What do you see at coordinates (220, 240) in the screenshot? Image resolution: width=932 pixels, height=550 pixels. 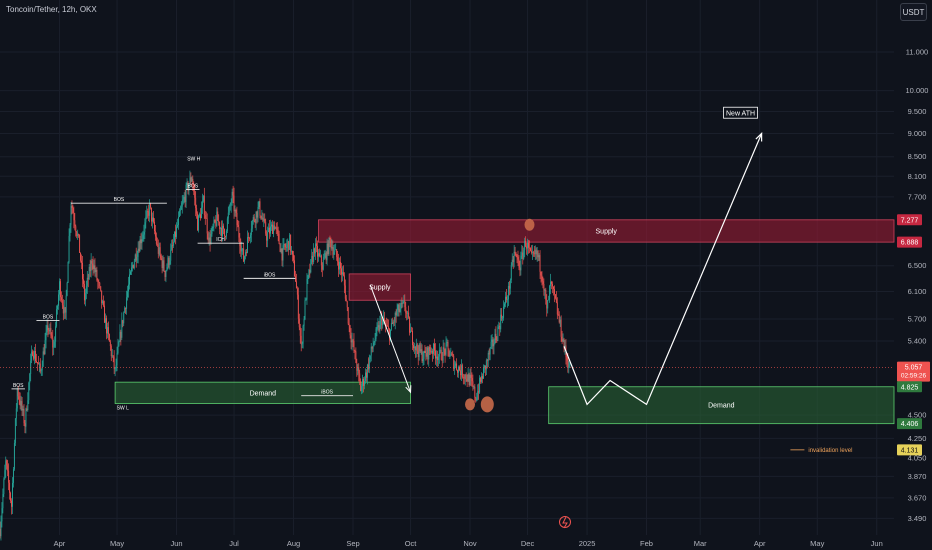 I see `structure-label: ICH` at bounding box center [220, 240].